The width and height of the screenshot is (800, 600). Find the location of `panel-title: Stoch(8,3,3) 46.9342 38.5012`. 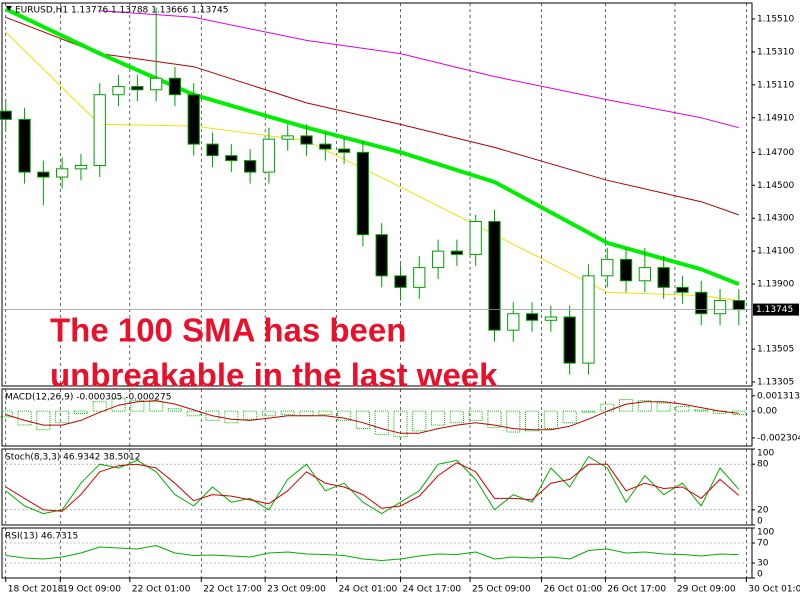

panel-title: Stoch(8,3,3) 46.9342 38.5012 is located at coordinates (72, 458).